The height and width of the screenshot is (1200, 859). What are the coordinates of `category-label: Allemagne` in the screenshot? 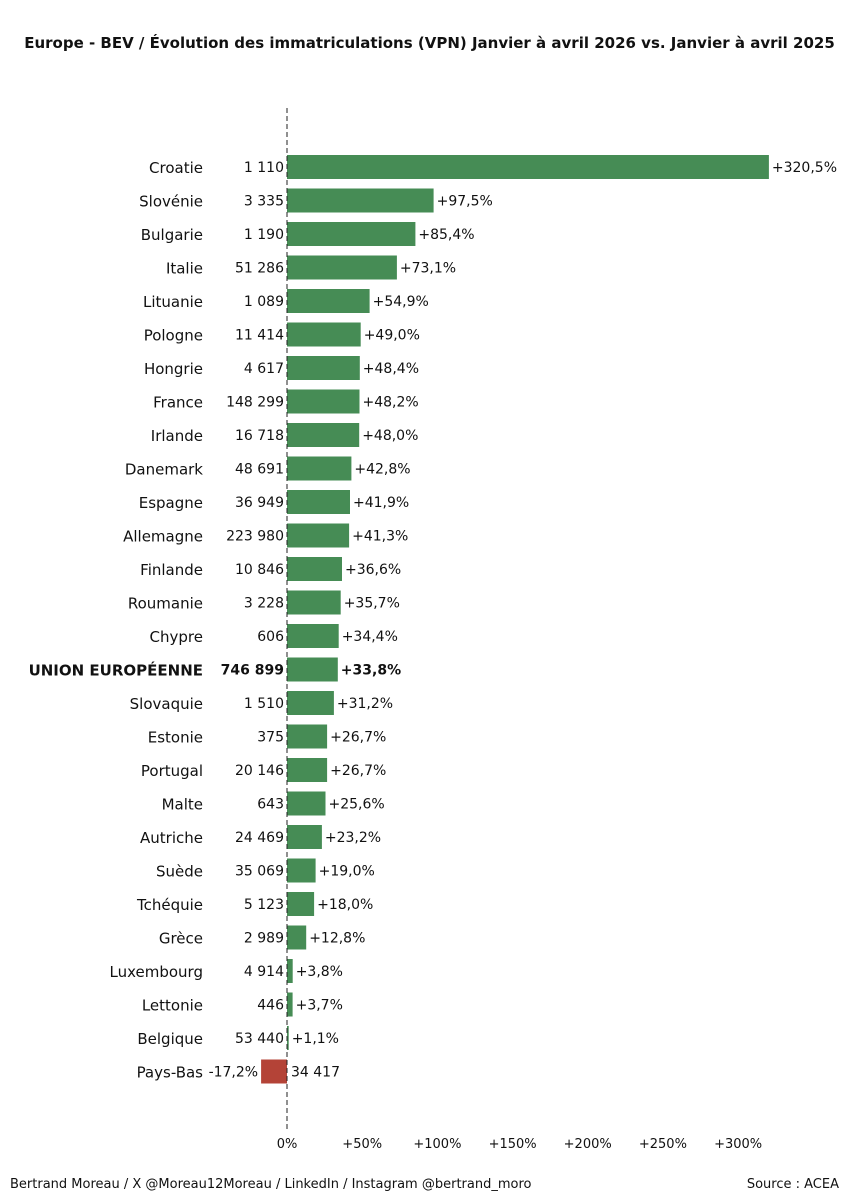 It's located at (163, 537).